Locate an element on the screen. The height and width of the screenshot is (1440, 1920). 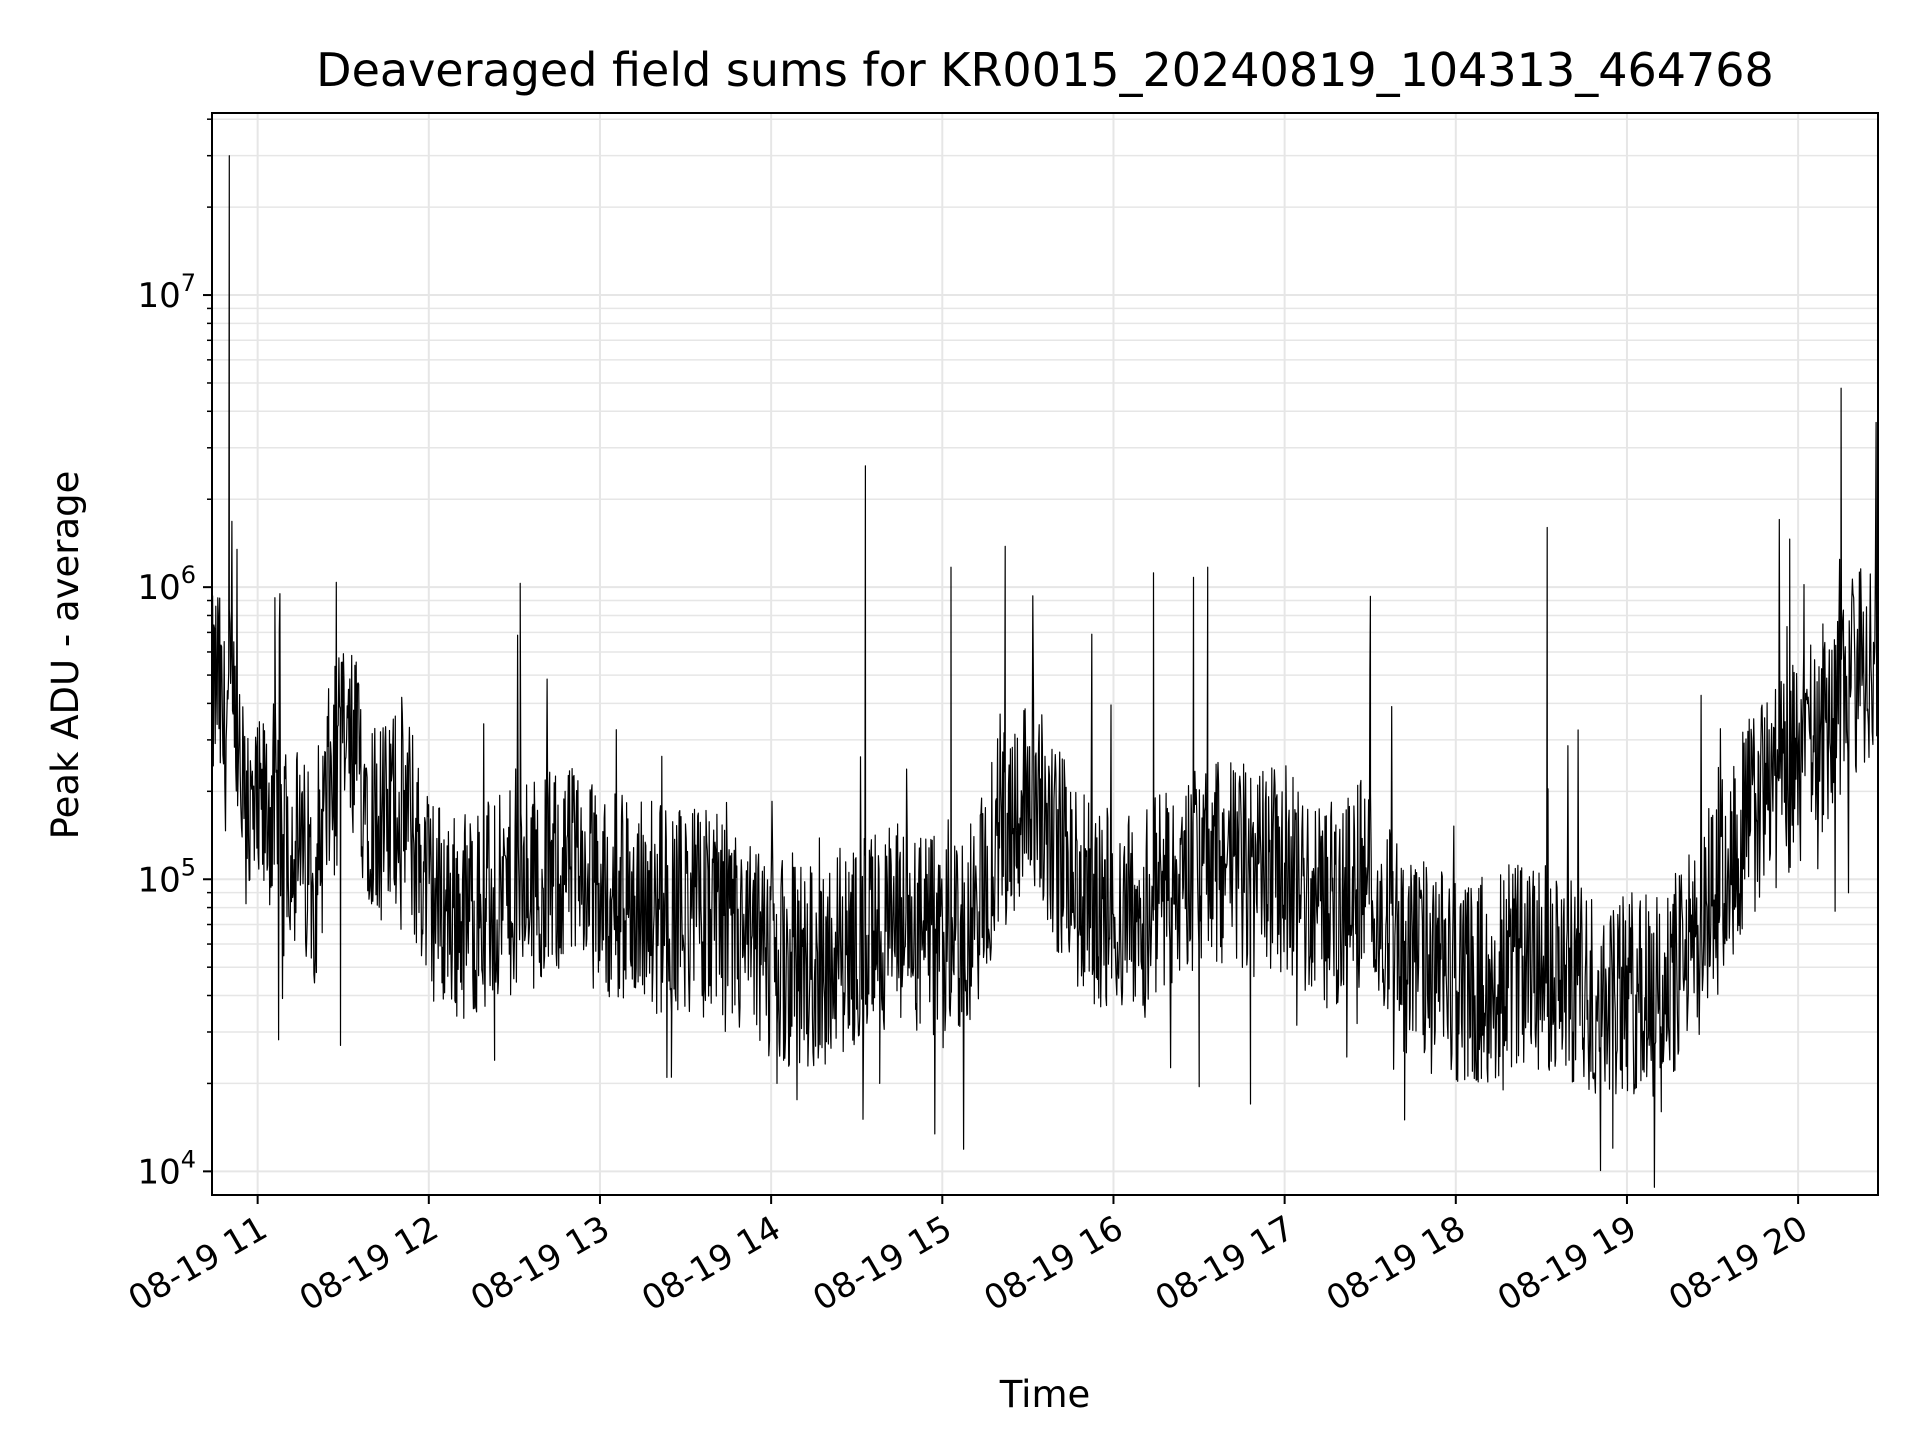
y-tick-label: 10⁵ is located at coordinates (166, 876).